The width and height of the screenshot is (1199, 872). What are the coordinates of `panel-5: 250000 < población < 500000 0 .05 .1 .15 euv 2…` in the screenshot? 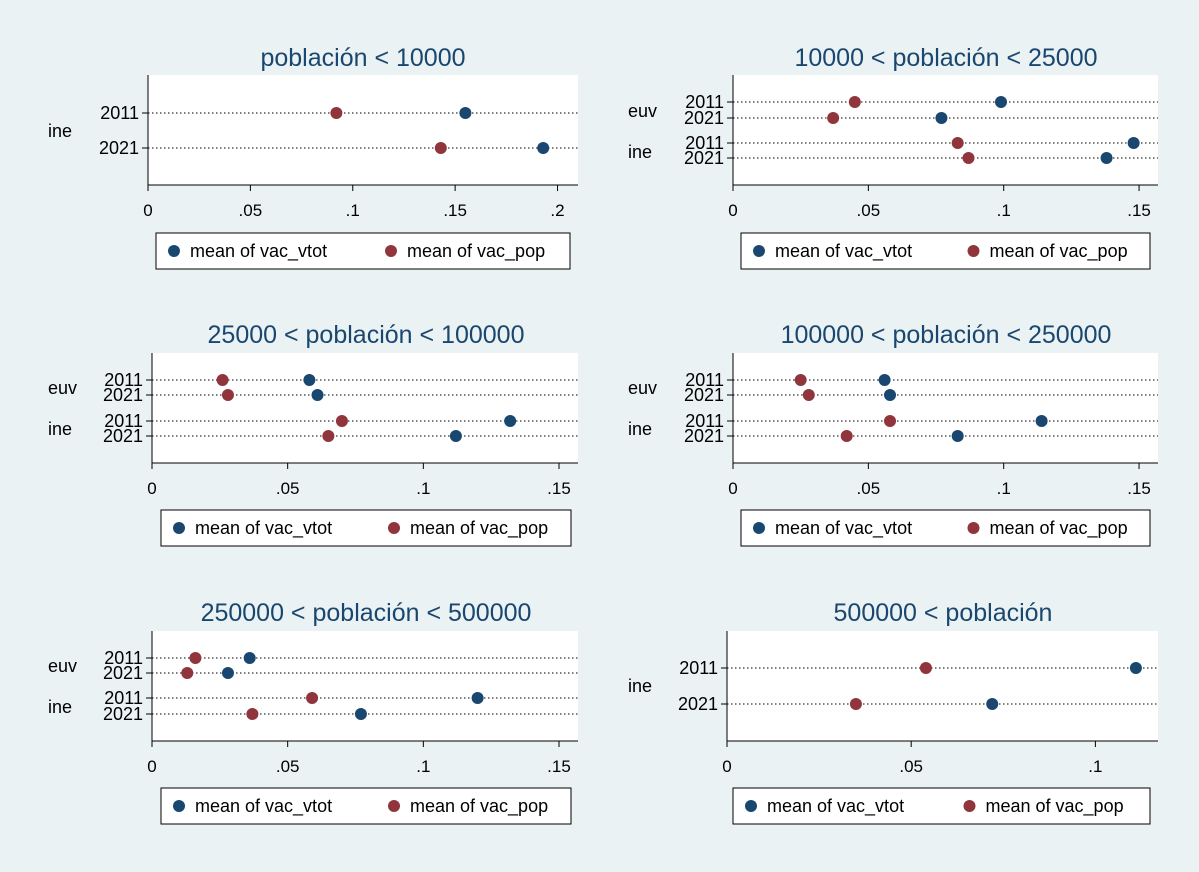 It's located at (313, 712).